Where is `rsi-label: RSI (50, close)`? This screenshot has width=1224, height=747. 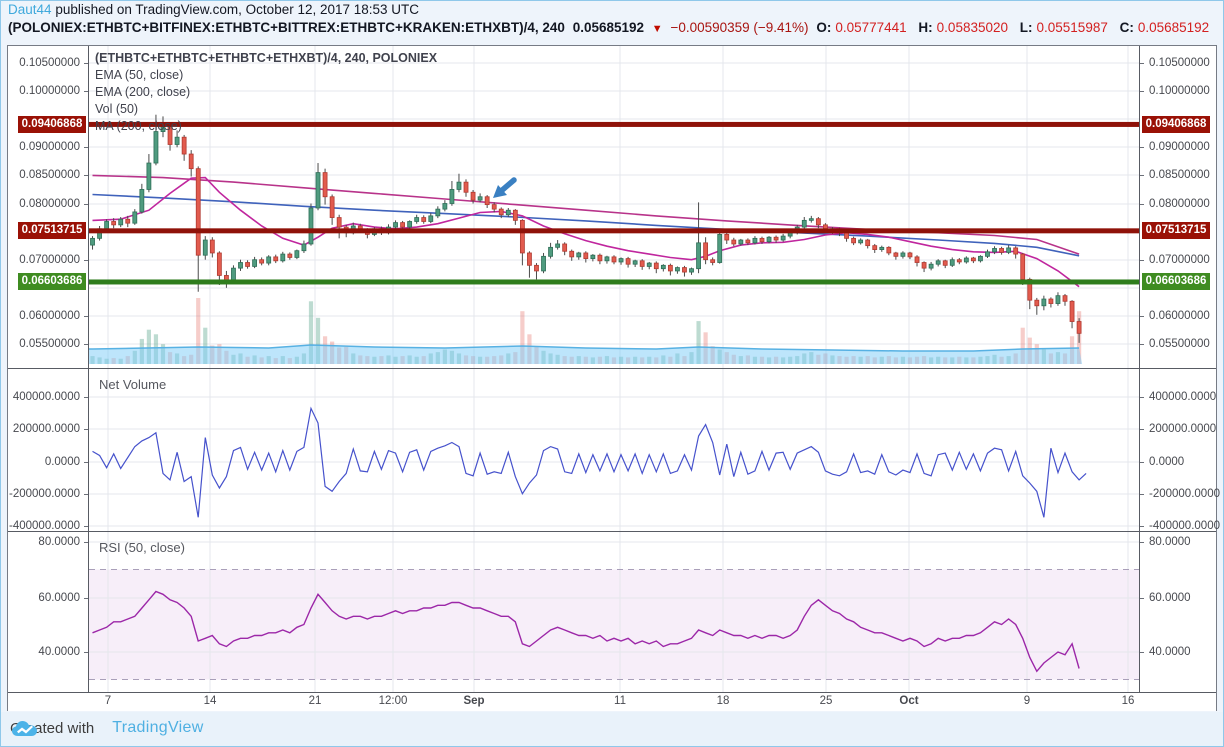 rsi-label: RSI (50, close) is located at coordinates (142, 547).